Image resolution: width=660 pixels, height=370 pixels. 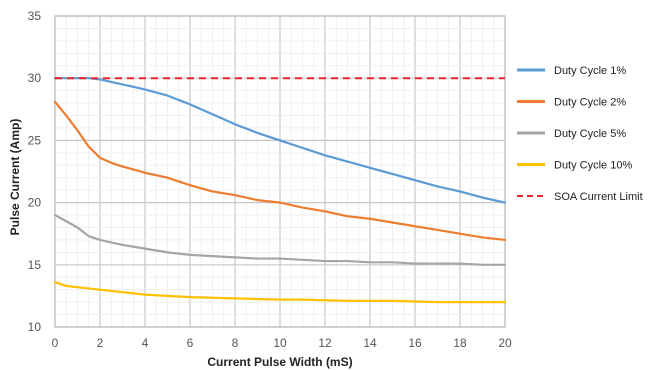 What do you see at coordinates (415, 343) in the screenshot?
I see `x-tick-label: 16` at bounding box center [415, 343].